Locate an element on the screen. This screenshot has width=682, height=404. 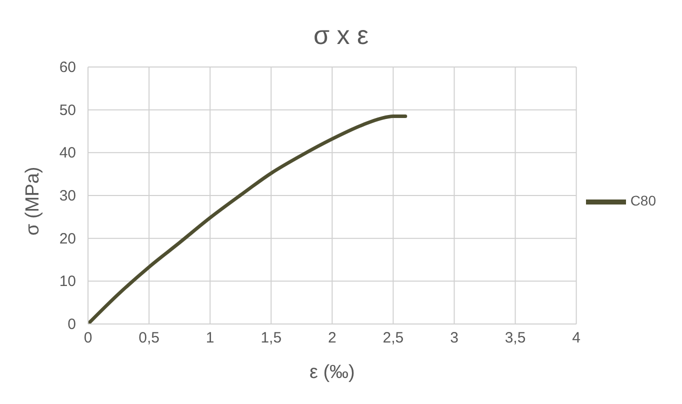
x-axis-title: ε (‰) is located at coordinates (332, 372).